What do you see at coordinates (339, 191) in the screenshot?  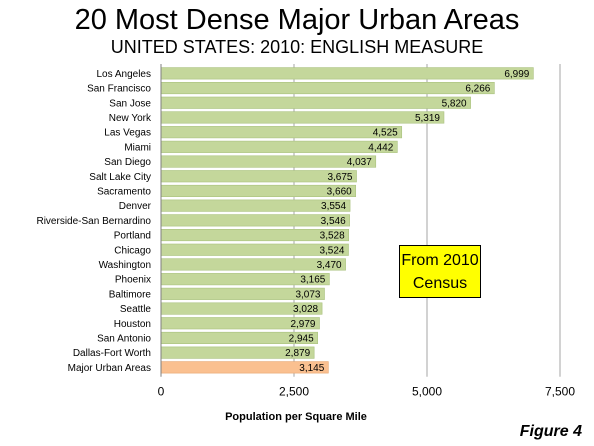 I see `value-label: 3,660` at bounding box center [339, 191].